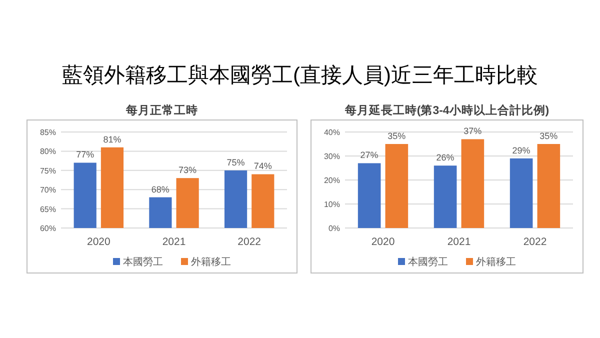  Describe the element at coordinates (187, 170) in the screenshot. I see `data-label: 73%` at that location.